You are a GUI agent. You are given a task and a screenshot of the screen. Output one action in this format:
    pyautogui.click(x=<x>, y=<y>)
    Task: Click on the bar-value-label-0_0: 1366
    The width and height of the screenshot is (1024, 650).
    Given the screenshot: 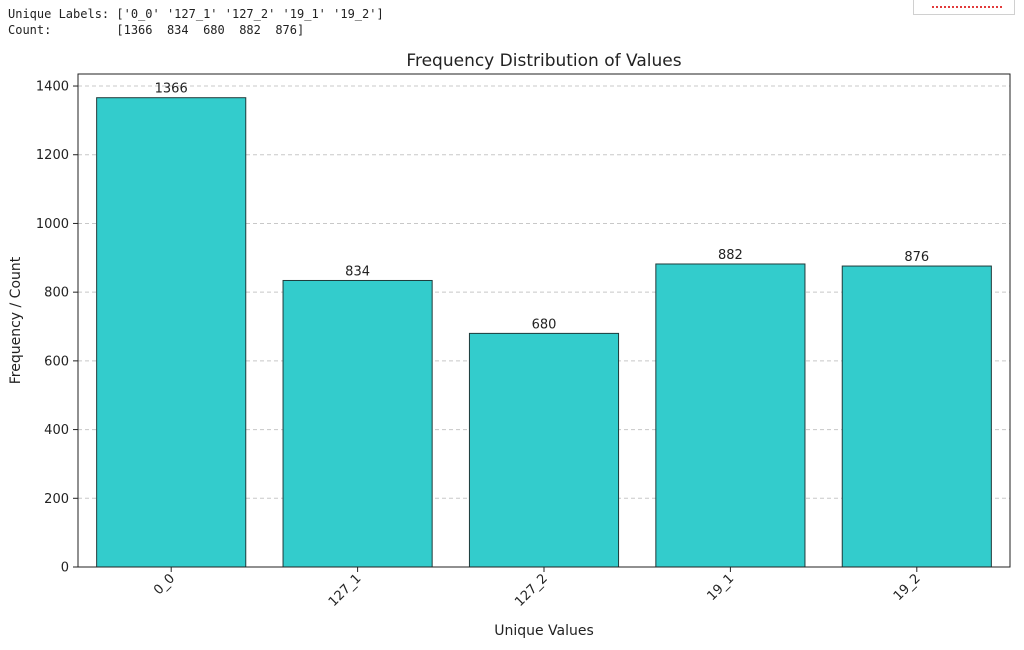 What is the action you would take?
    pyautogui.click(x=171, y=89)
    